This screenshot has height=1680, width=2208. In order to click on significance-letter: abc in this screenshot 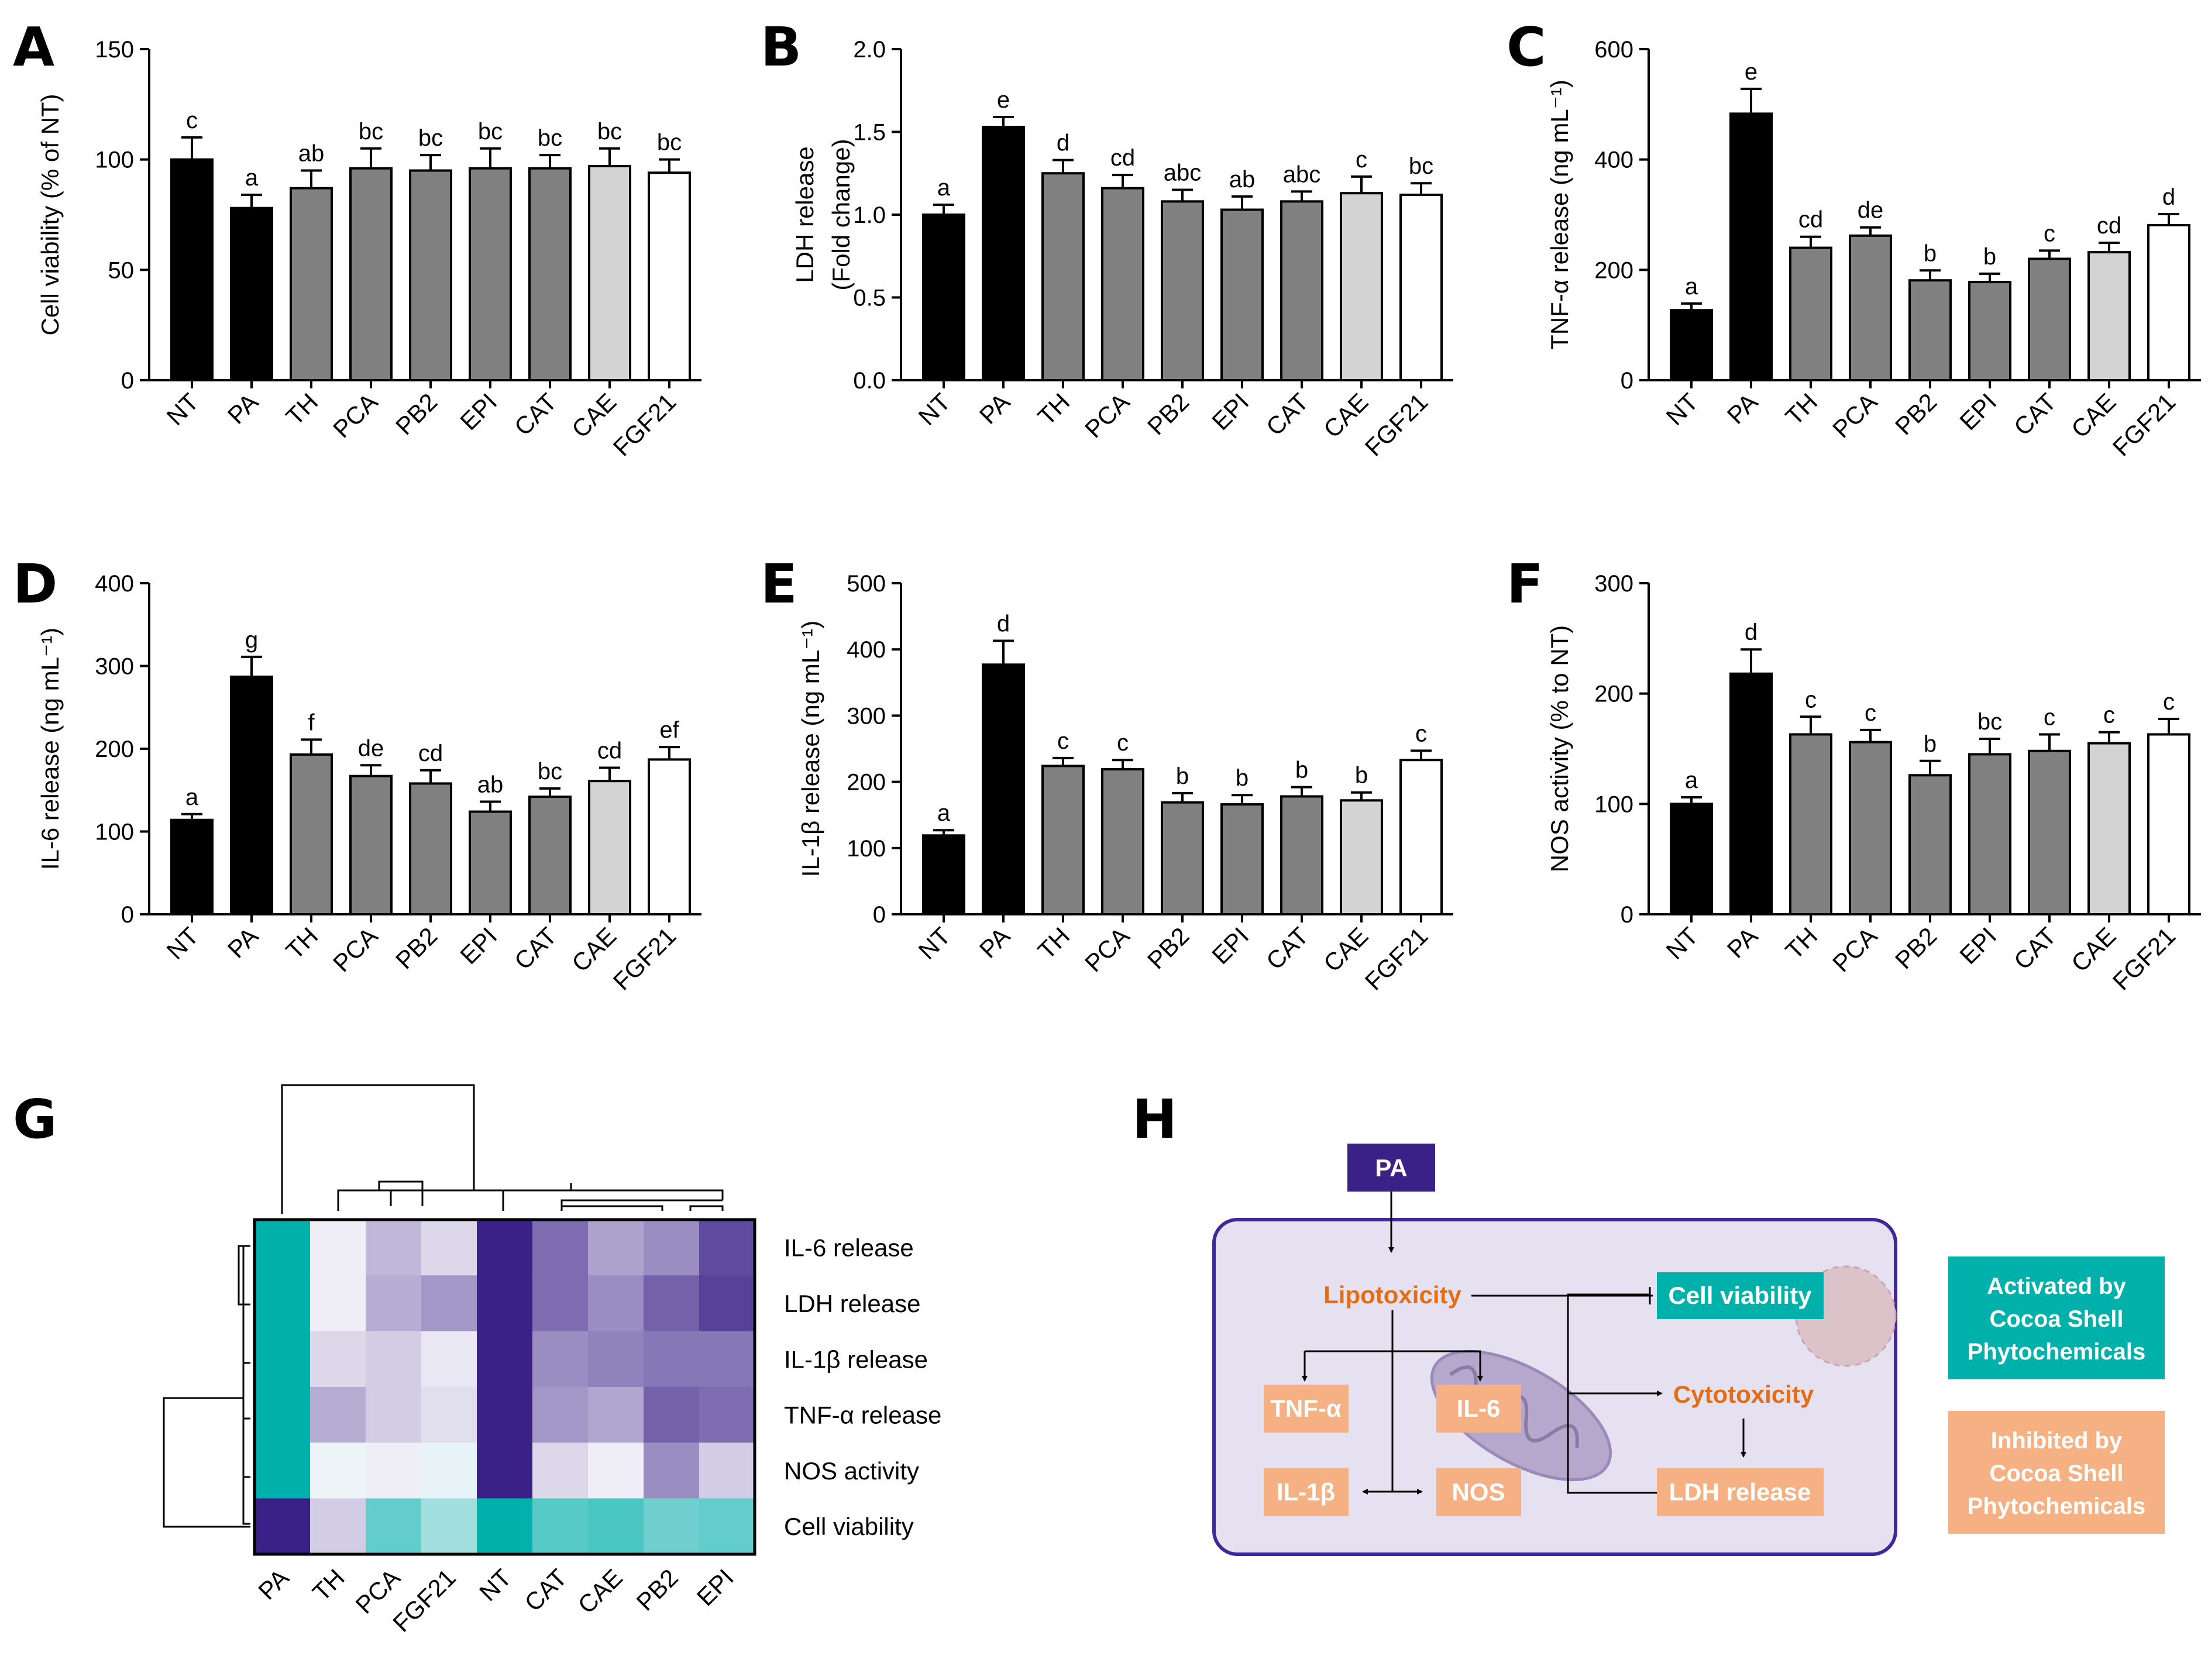, I will do `click(1183, 173)`.